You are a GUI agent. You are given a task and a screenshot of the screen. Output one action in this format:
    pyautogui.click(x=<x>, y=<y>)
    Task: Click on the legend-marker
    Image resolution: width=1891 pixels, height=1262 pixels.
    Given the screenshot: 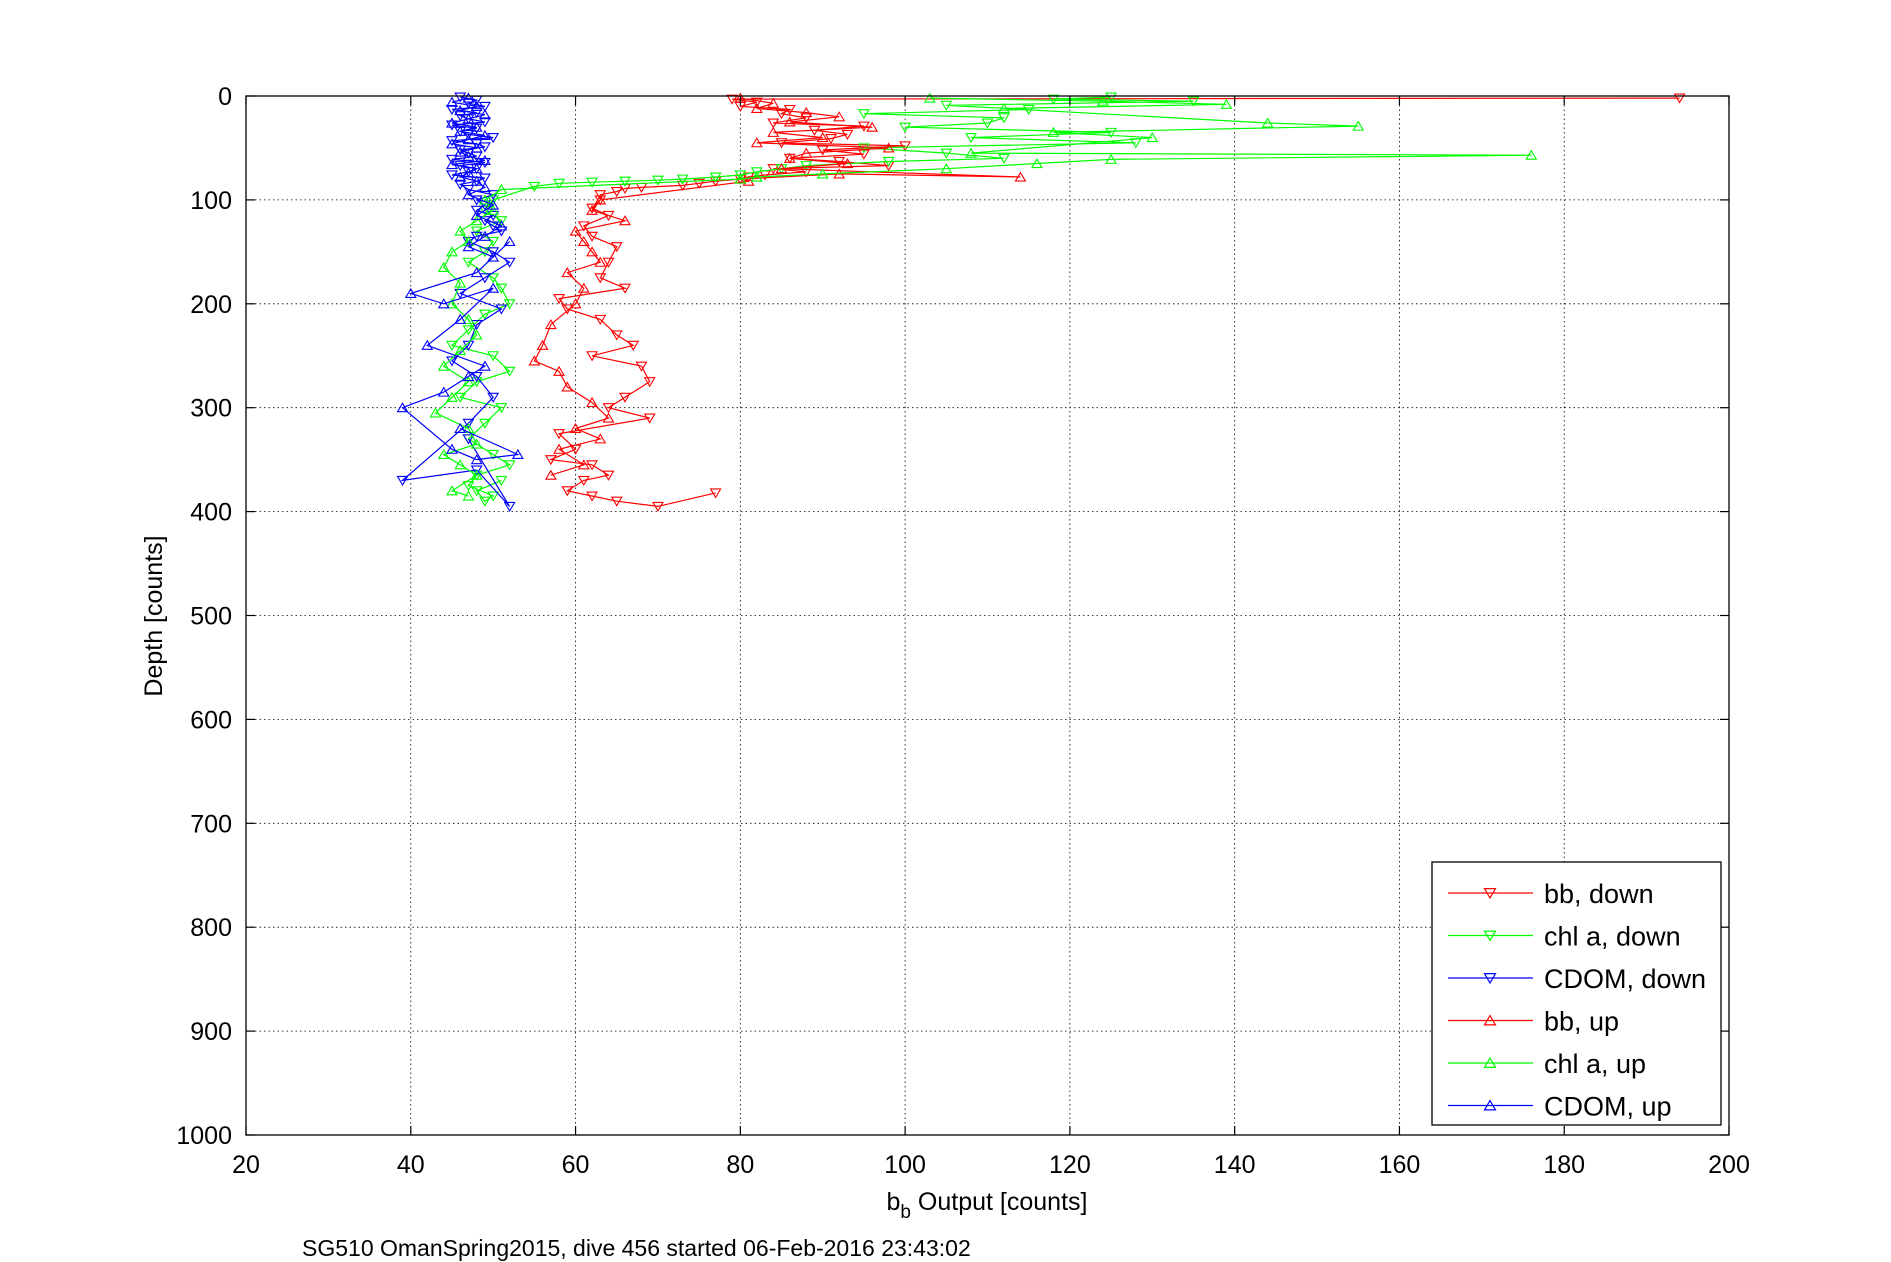 What is the action you would take?
    pyautogui.click(x=1490, y=1105)
    